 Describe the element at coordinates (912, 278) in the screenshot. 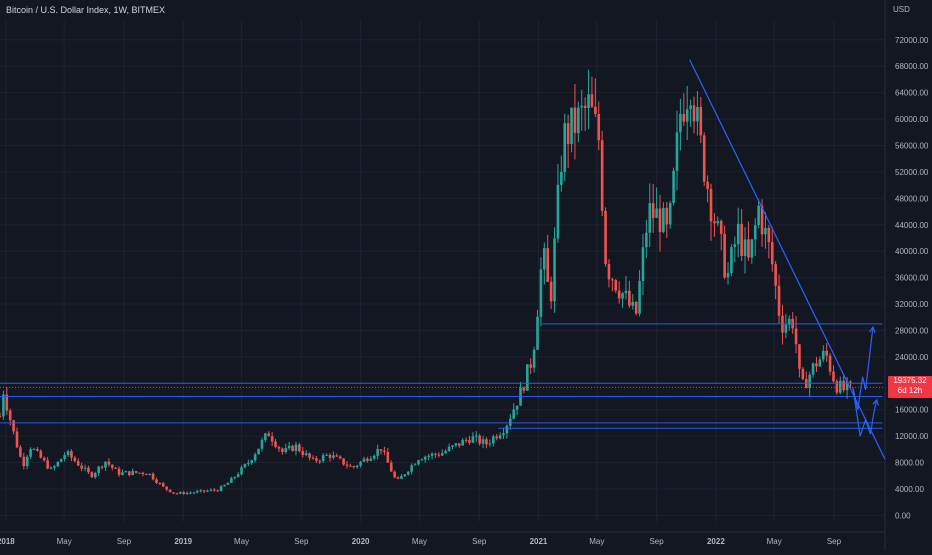

I see `y-tick-label: 36000.00` at that location.